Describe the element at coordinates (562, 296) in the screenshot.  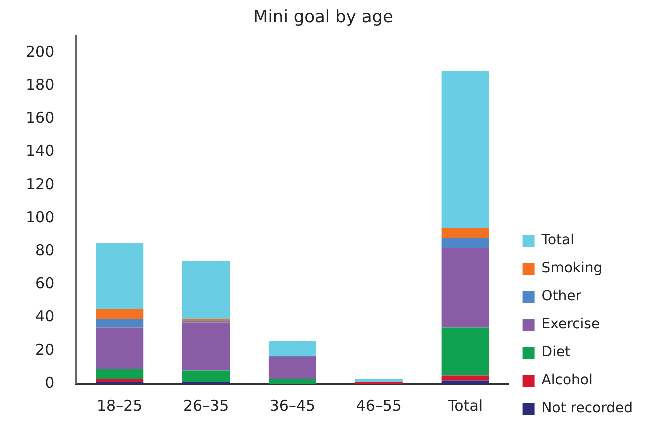
I see `legend-label: Other` at that location.